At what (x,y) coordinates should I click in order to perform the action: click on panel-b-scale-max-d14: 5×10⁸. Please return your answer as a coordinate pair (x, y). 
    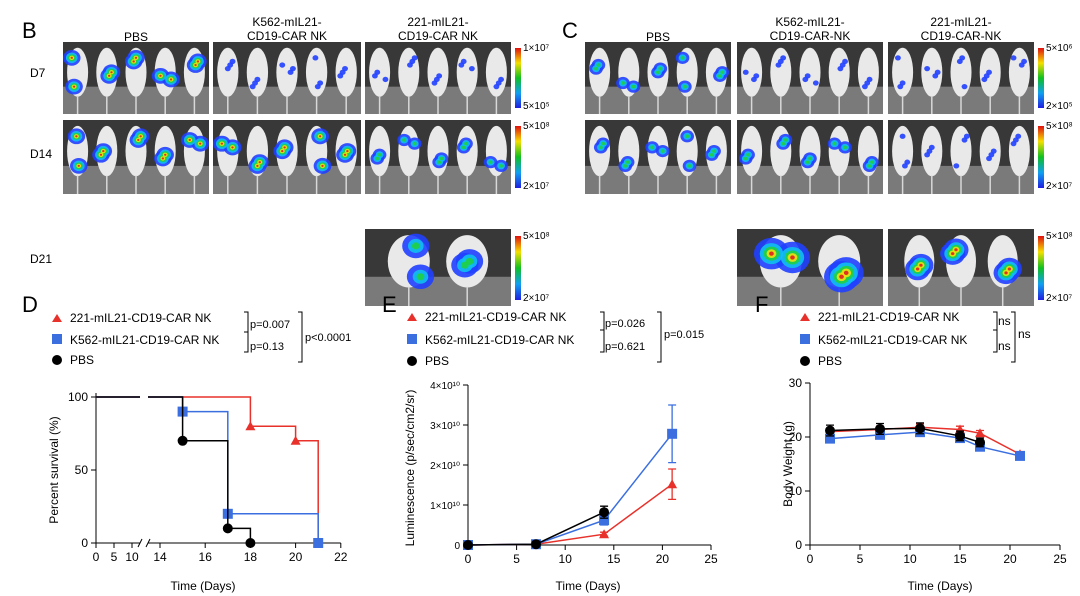
    Looking at the image, I should click on (536, 126).